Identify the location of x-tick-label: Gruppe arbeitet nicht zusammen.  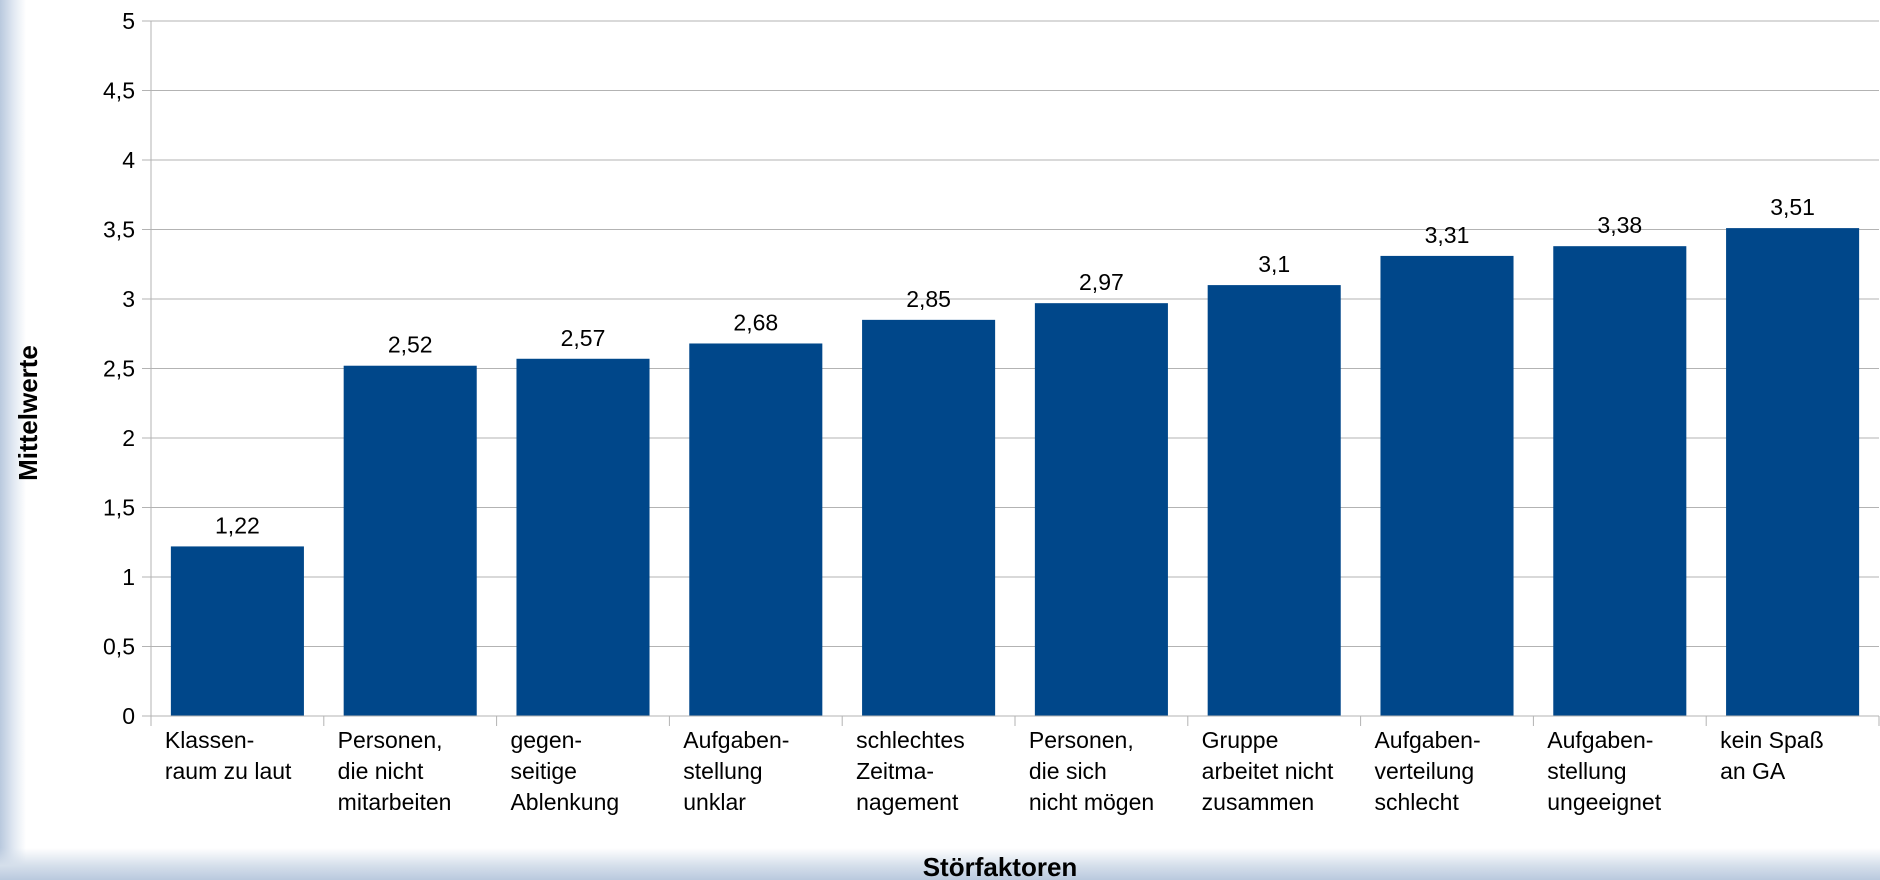
(1268, 771).